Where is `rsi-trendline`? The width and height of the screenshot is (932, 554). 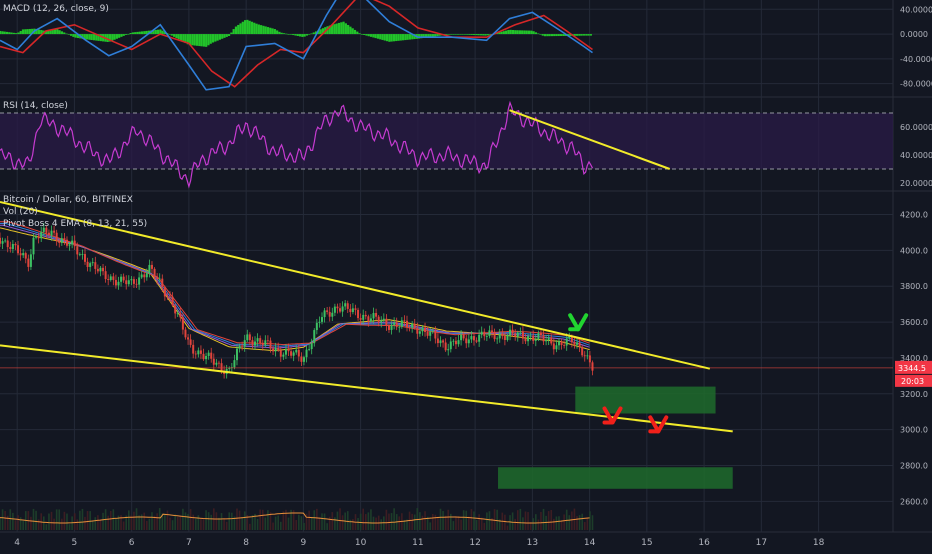
rsi-trendline is located at coordinates (590, 139).